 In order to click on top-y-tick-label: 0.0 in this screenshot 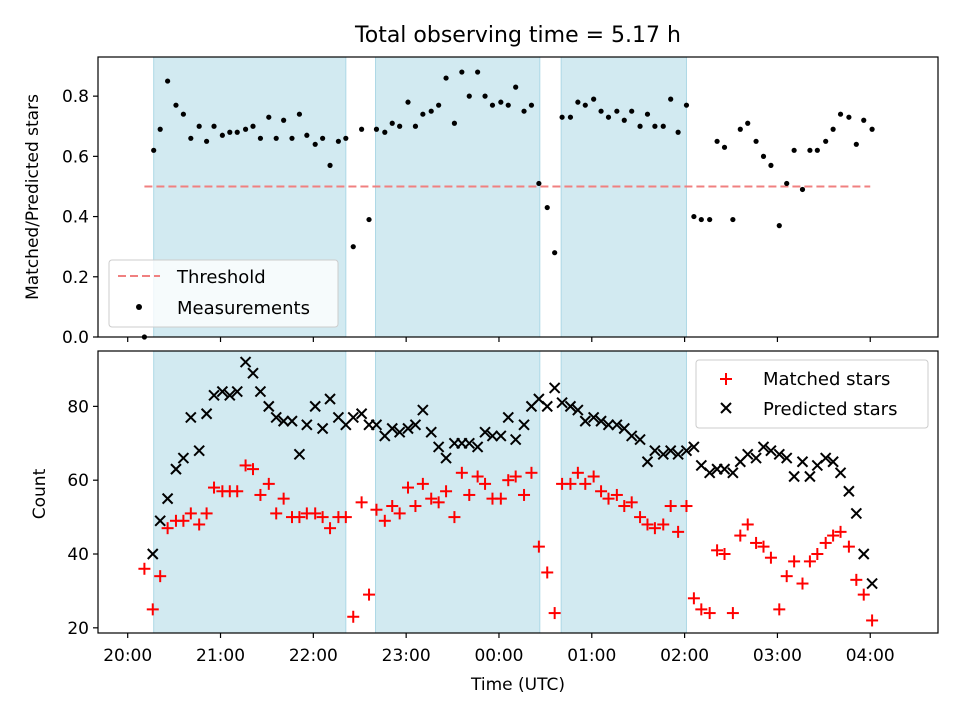, I will do `click(75, 338)`.